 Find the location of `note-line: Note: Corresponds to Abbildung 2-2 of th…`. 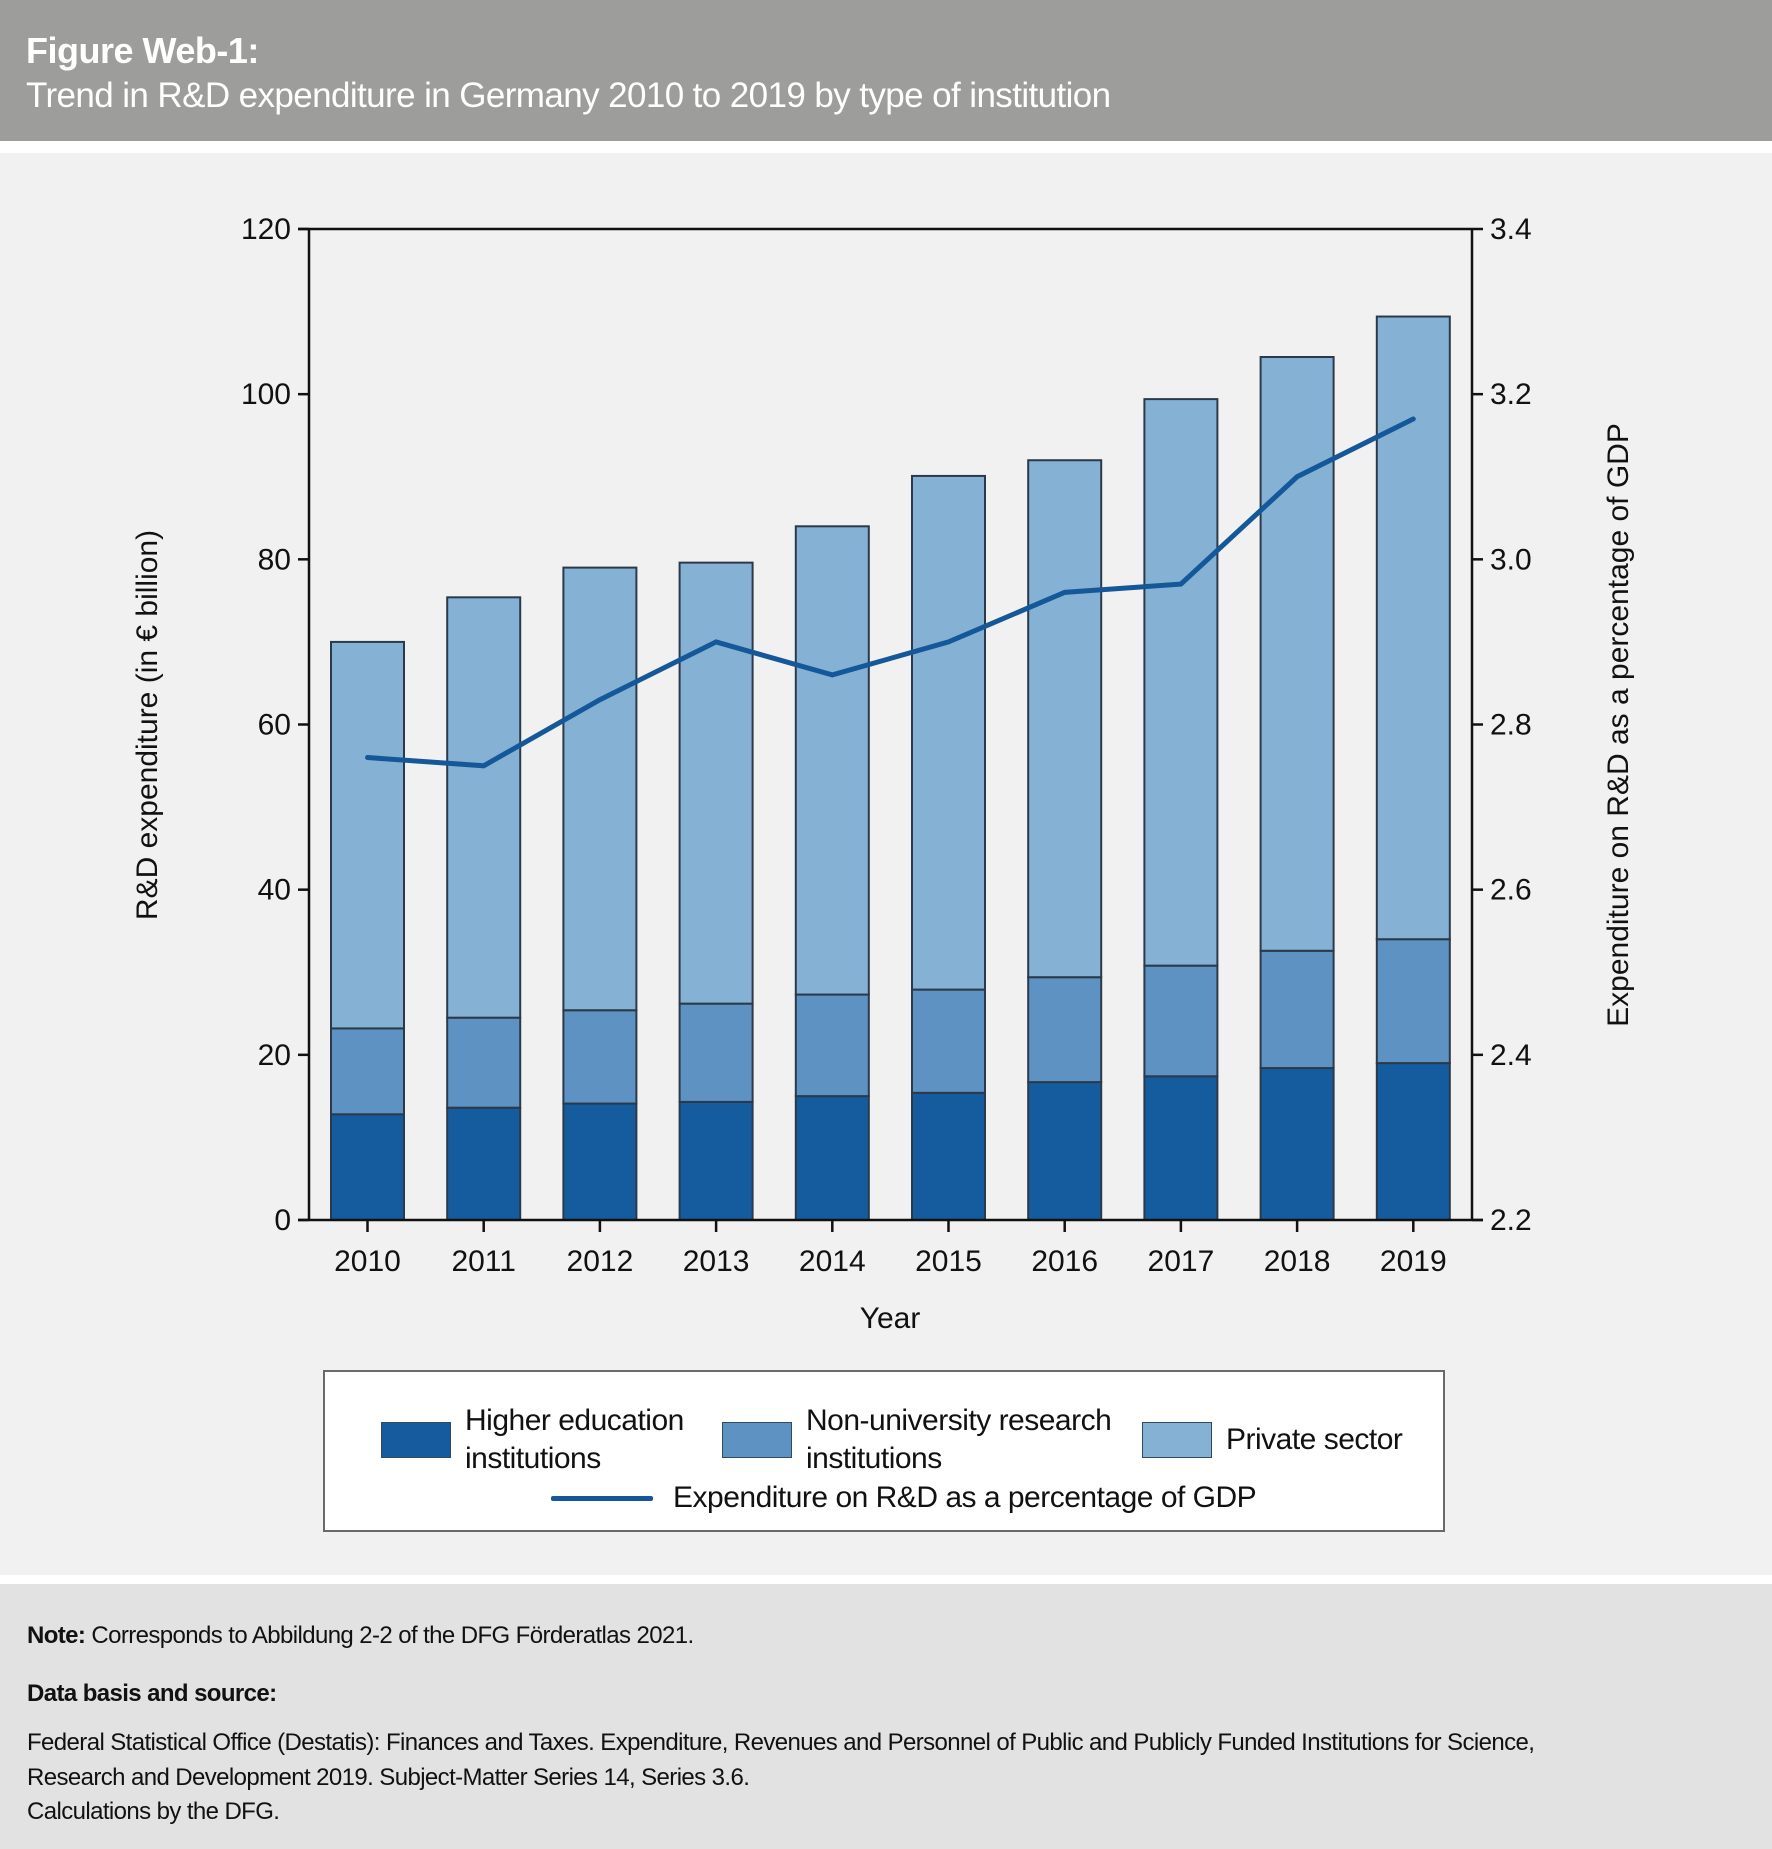

note-line: Note: Corresponds to Abbildung 2-2 of th… is located at coordinates (360, 1636).